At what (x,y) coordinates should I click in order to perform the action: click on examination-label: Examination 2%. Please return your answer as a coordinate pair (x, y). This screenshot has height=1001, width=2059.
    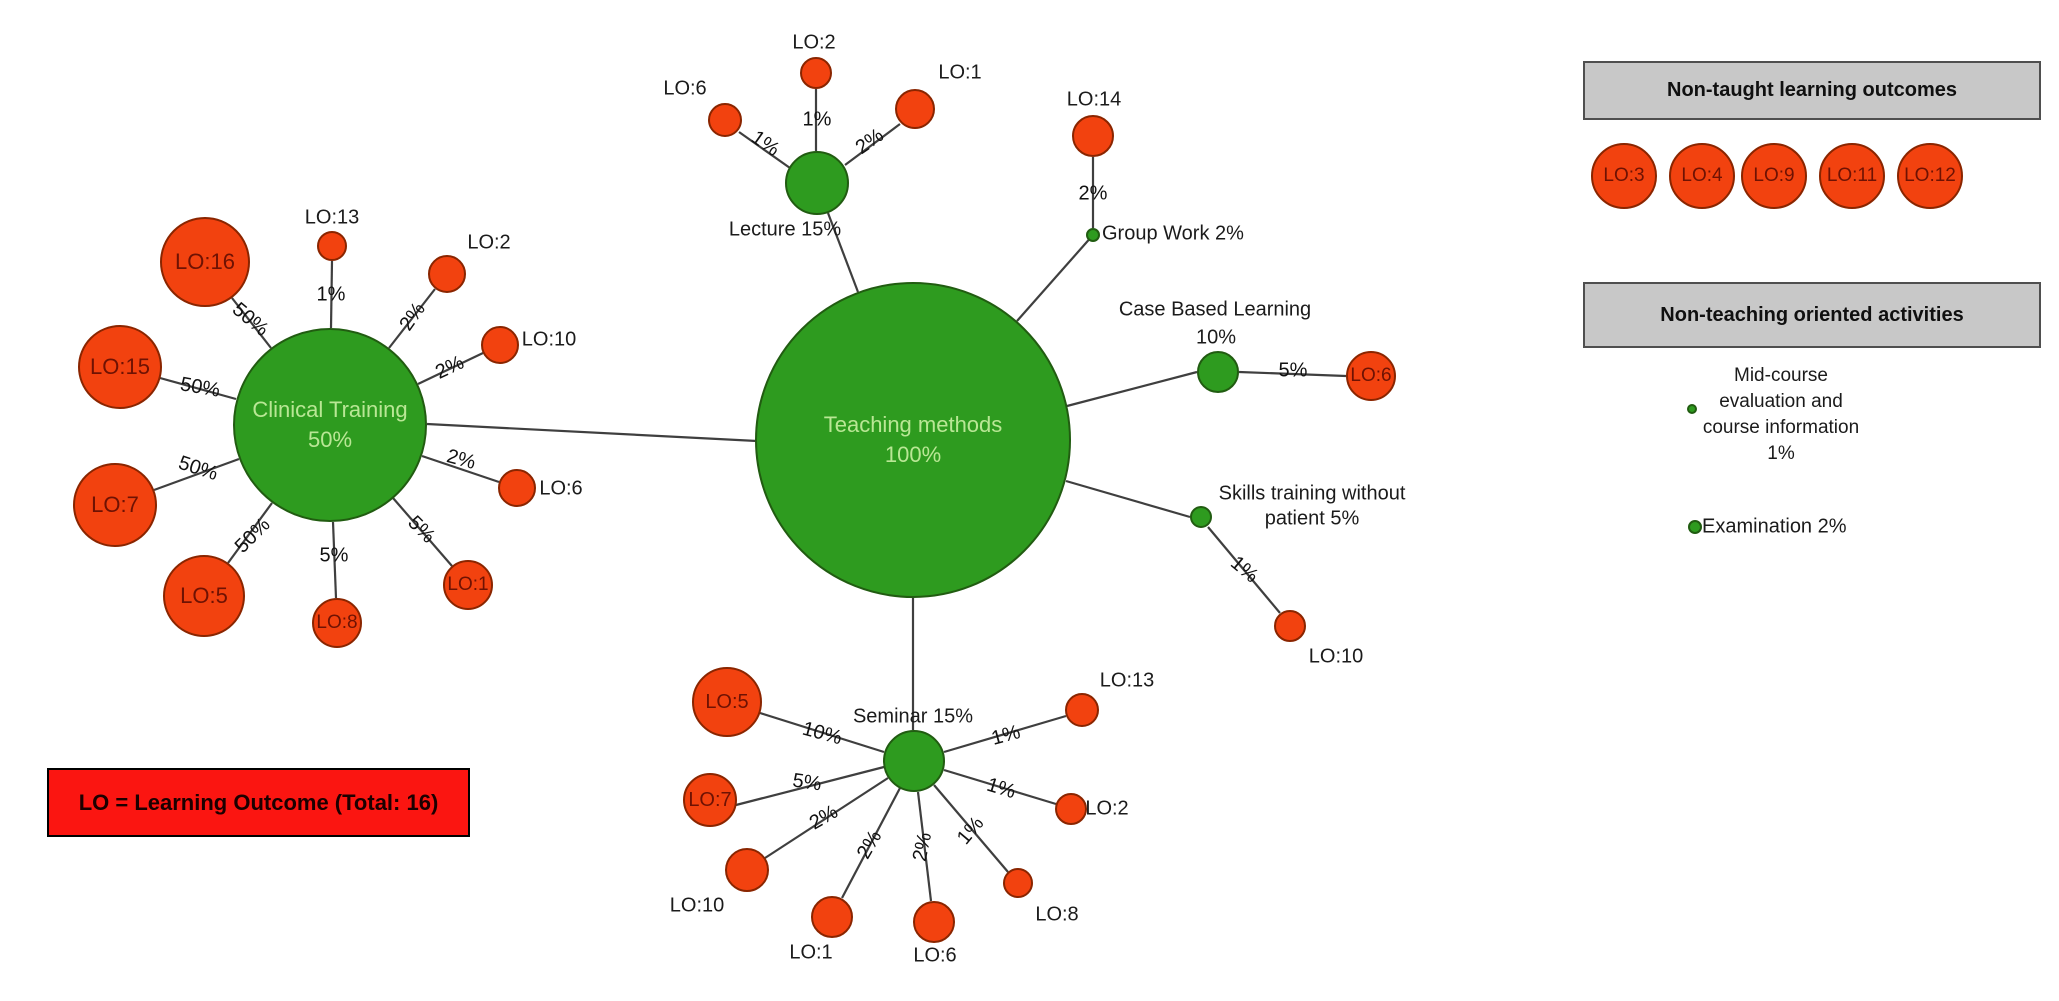
    Looking at the image, I should click on (1774, 526).